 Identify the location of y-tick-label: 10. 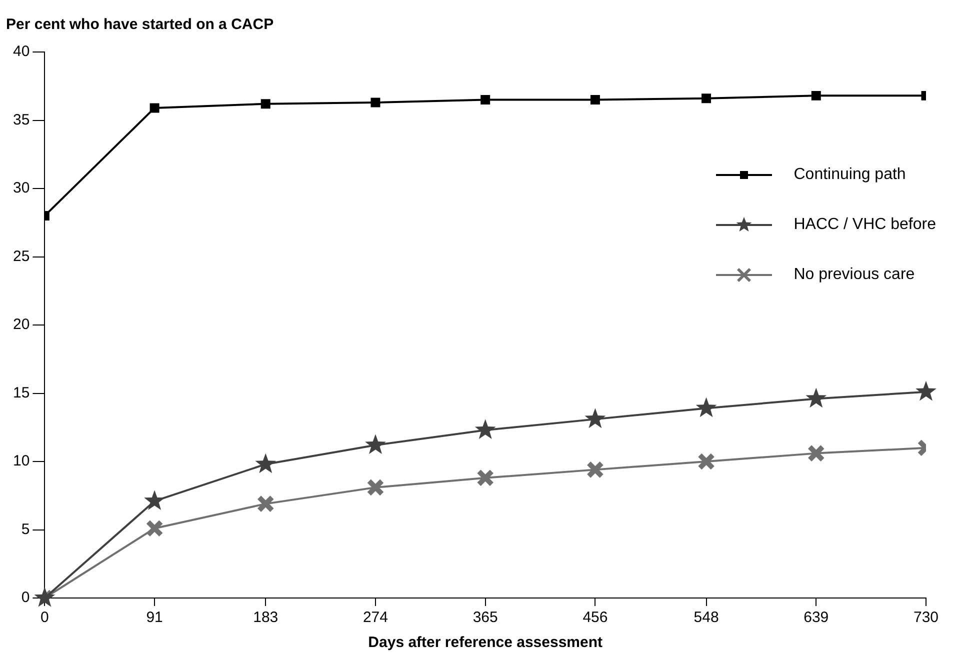
(21, 461).